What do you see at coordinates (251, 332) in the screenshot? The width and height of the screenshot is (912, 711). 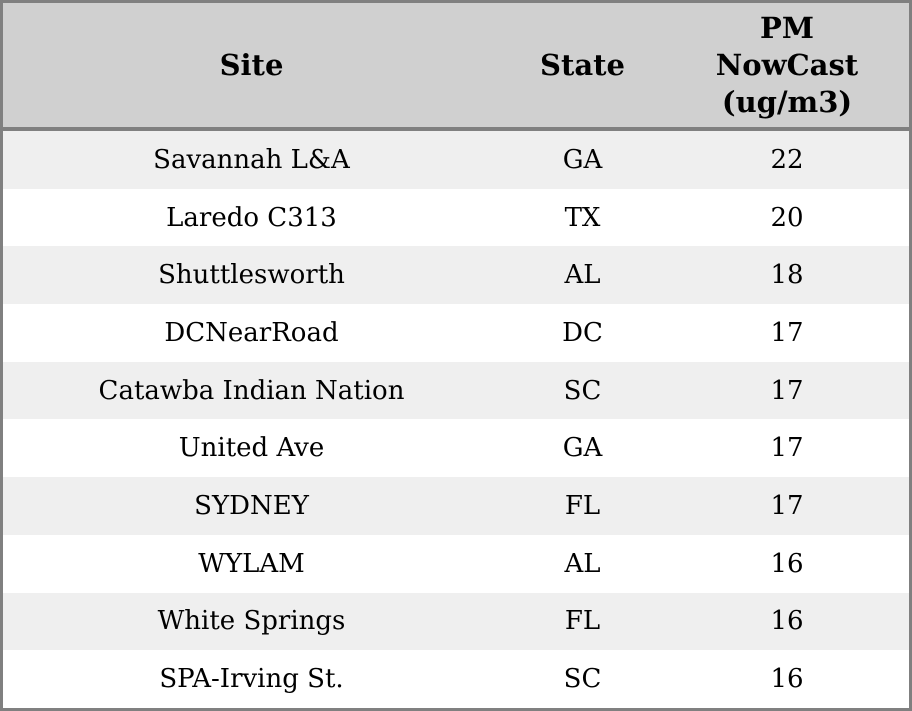 I see `cell-site: DCNearRoad` at bounding box center [251, 332].